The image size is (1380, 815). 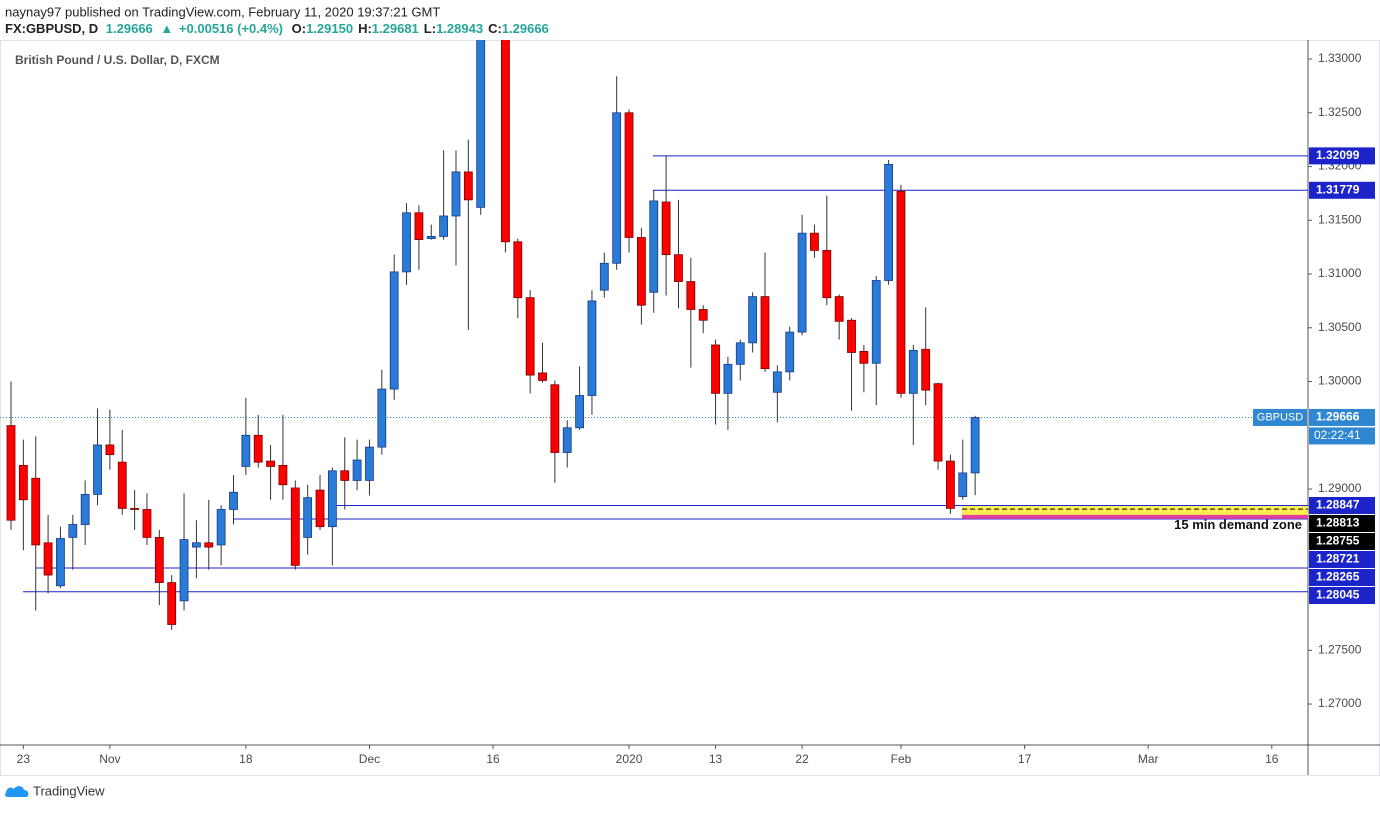 What do you see at coordinates (495, 28) in the screenshot?
I see `ohlc-label: C:` at bounding box center [495, 28].